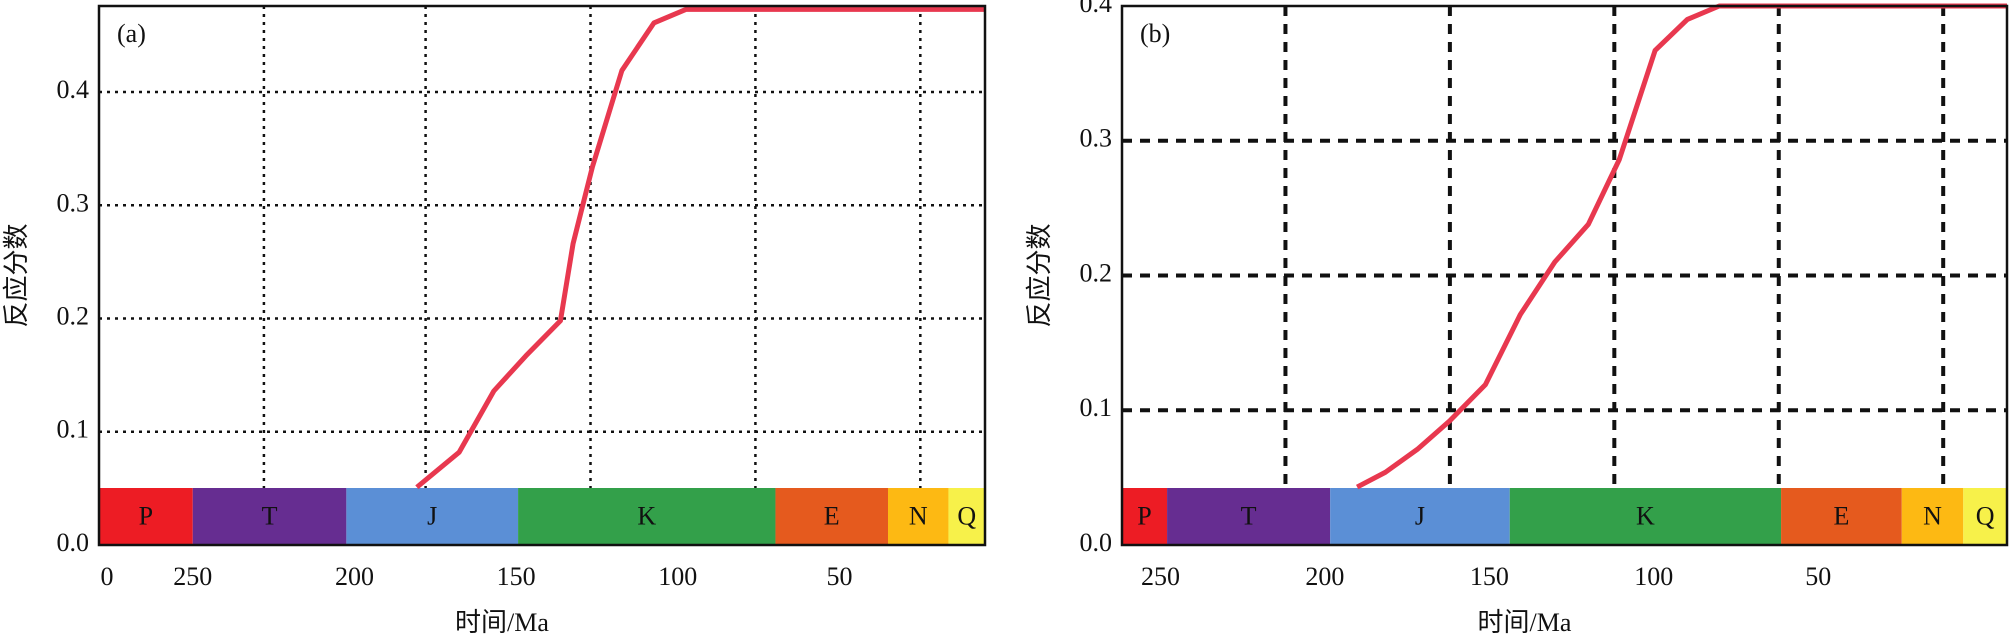  Describe the element at coordinates (107, 576) in the screenshot. I see `x-tick-label: 0` at that location.